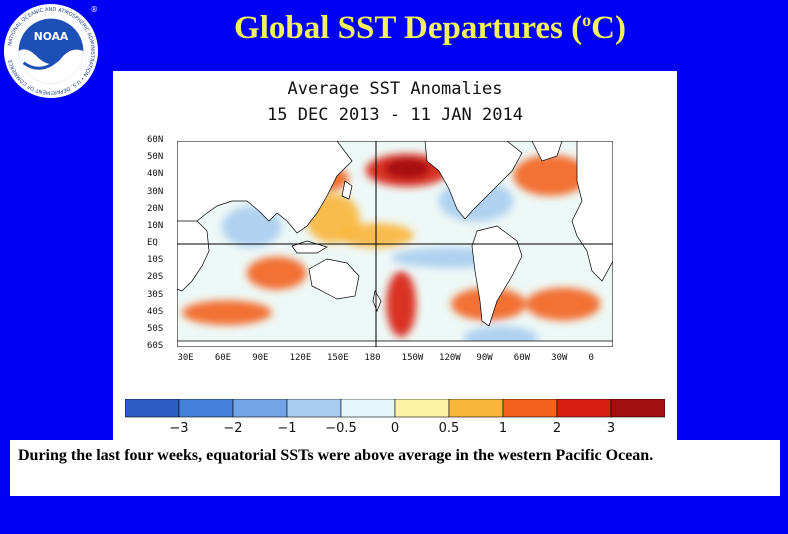  I want to click on slide-title: Global SST Departures (oC), so click(430, 28).